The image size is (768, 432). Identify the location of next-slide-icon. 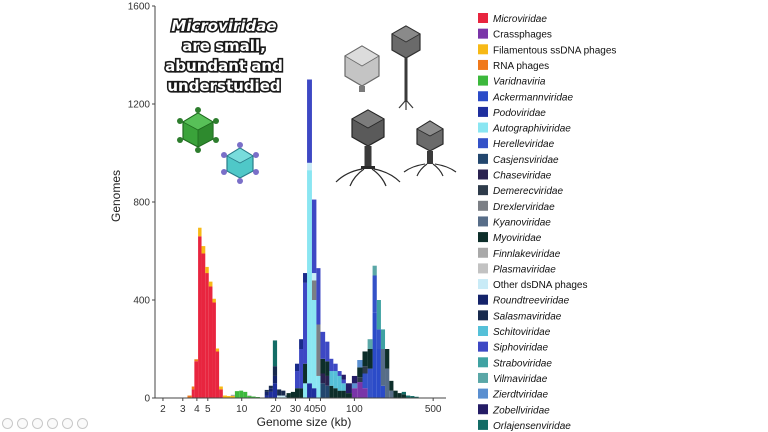
(22, 423).